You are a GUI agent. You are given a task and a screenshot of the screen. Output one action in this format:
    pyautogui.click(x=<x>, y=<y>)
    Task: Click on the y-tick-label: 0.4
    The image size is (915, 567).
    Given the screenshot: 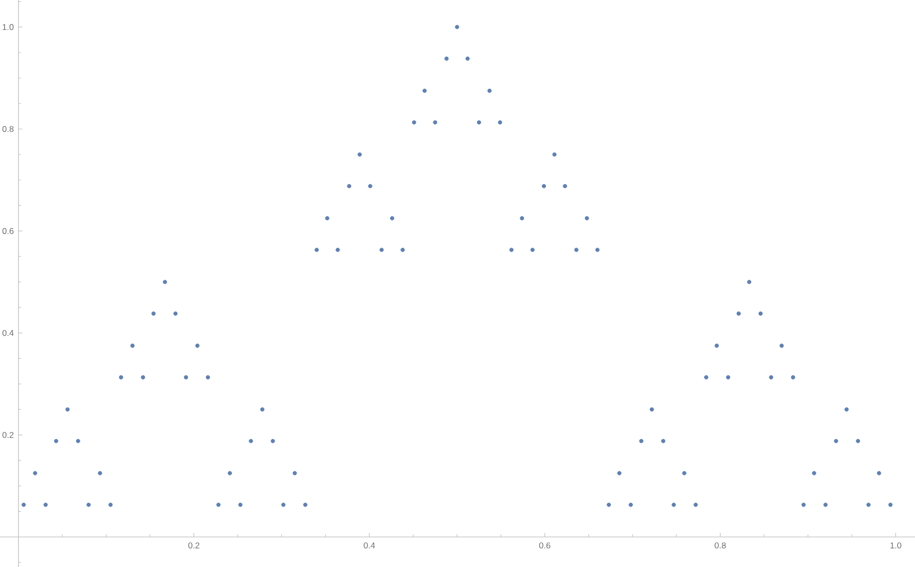 What is the action you would take?
    pyautogui.click(x=8, y=333)
    